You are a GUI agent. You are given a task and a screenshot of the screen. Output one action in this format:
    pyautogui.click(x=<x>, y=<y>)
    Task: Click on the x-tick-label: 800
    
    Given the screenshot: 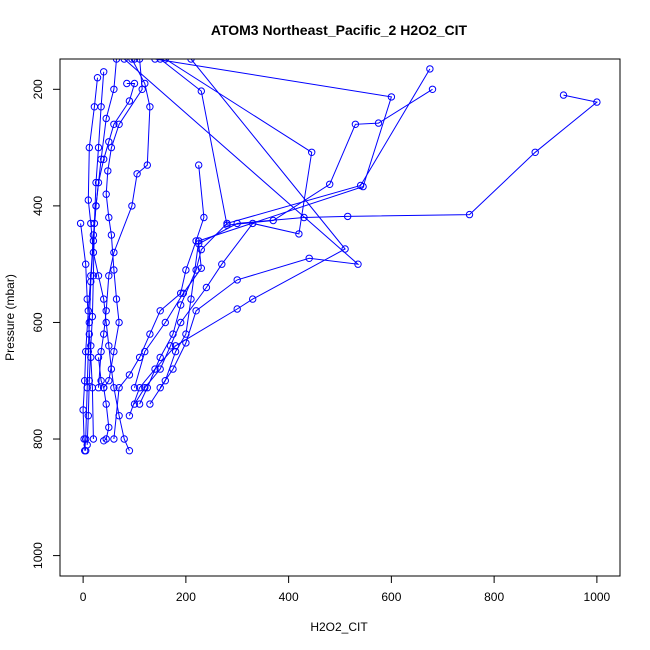 What is the action you would take?
    pyautogui.click(x=494, y=597)
    